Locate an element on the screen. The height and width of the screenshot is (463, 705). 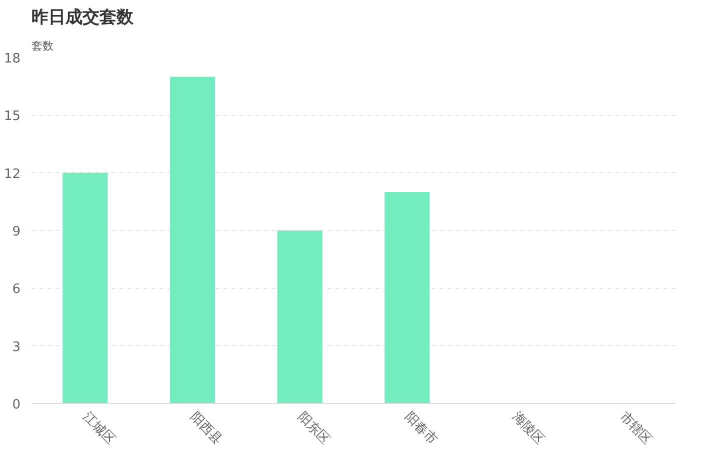
y-axis-title: 套数 is located at coordinates (43, 46).